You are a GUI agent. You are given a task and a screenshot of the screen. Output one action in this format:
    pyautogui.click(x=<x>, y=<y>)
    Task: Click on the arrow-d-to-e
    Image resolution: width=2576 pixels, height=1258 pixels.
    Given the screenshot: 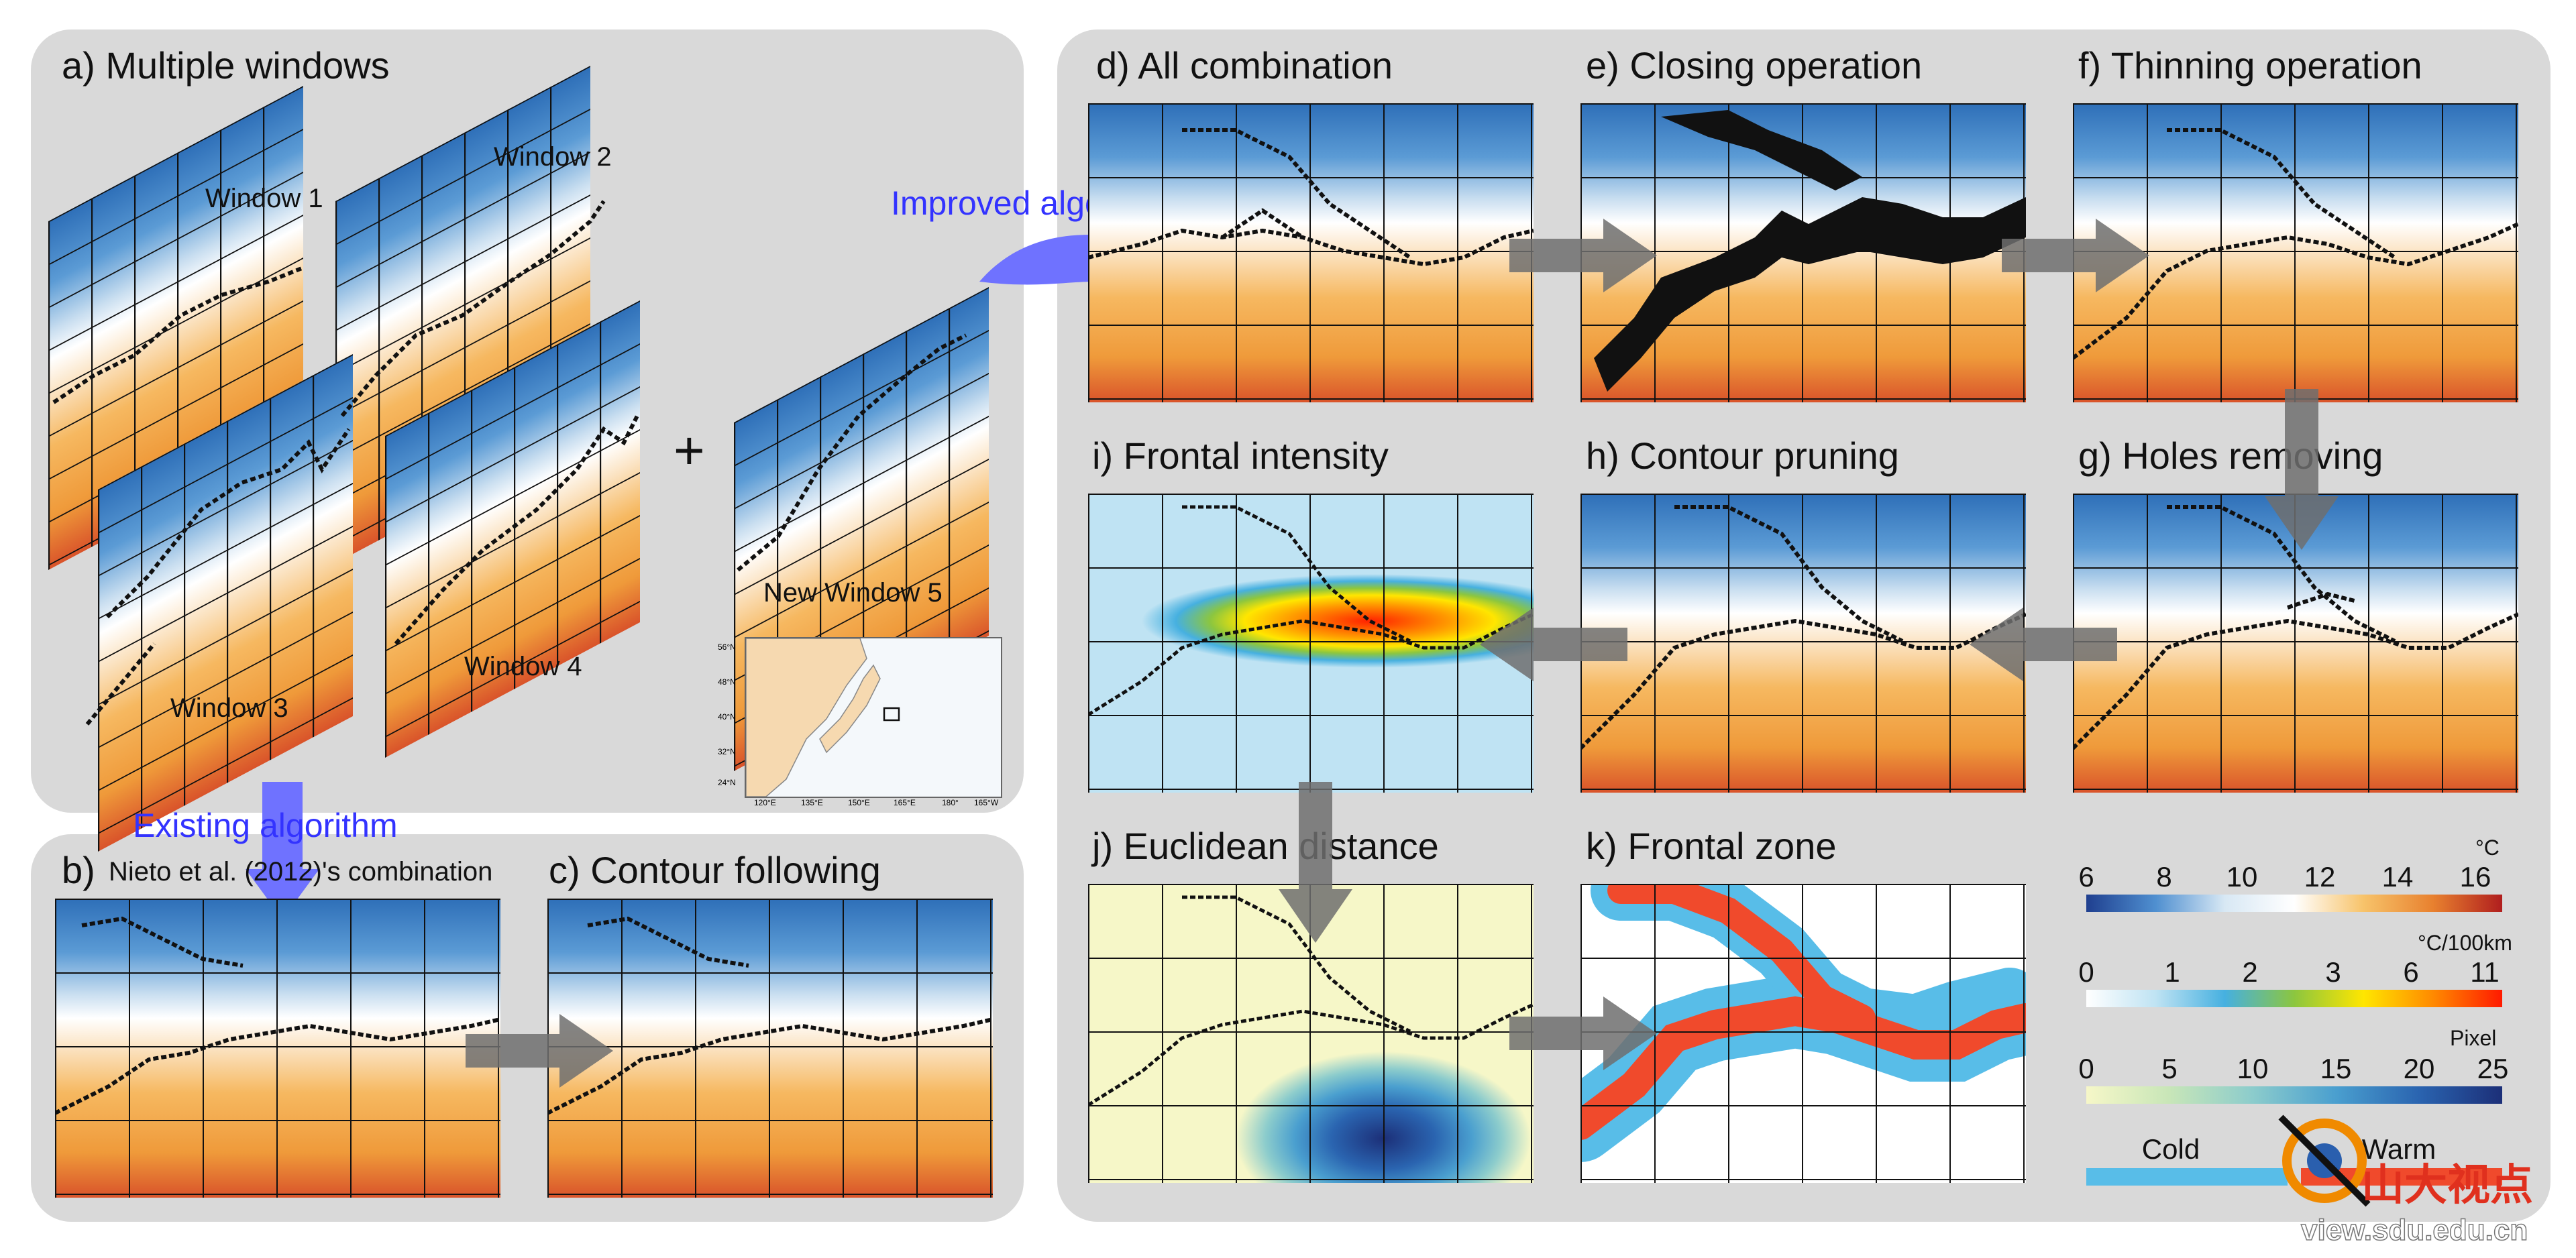 What is the action you would take?
    pyautogui.click(x=1583, y=255)
    